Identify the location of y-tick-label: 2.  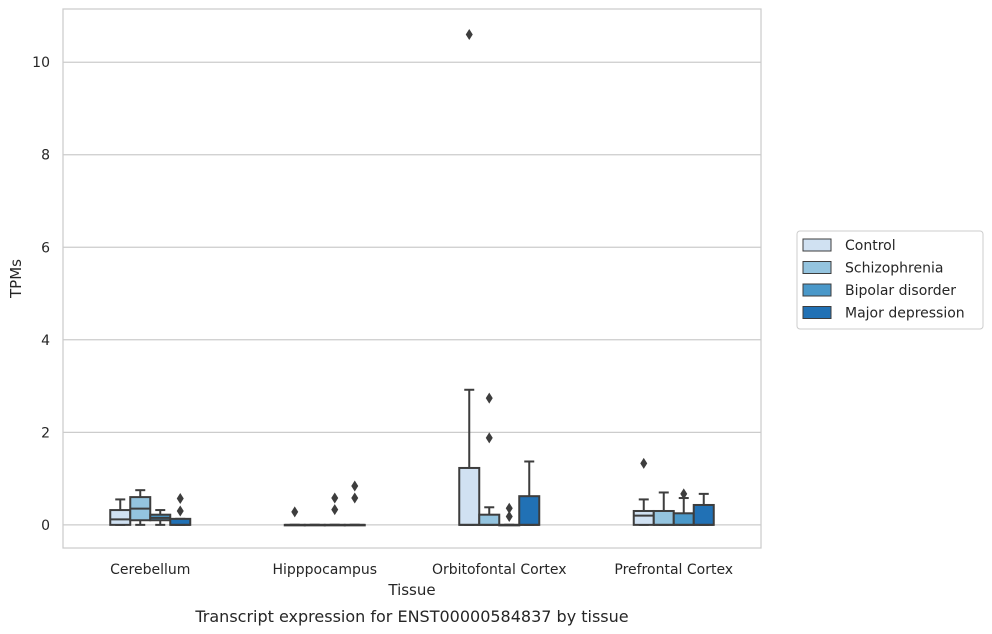
(45, 433).